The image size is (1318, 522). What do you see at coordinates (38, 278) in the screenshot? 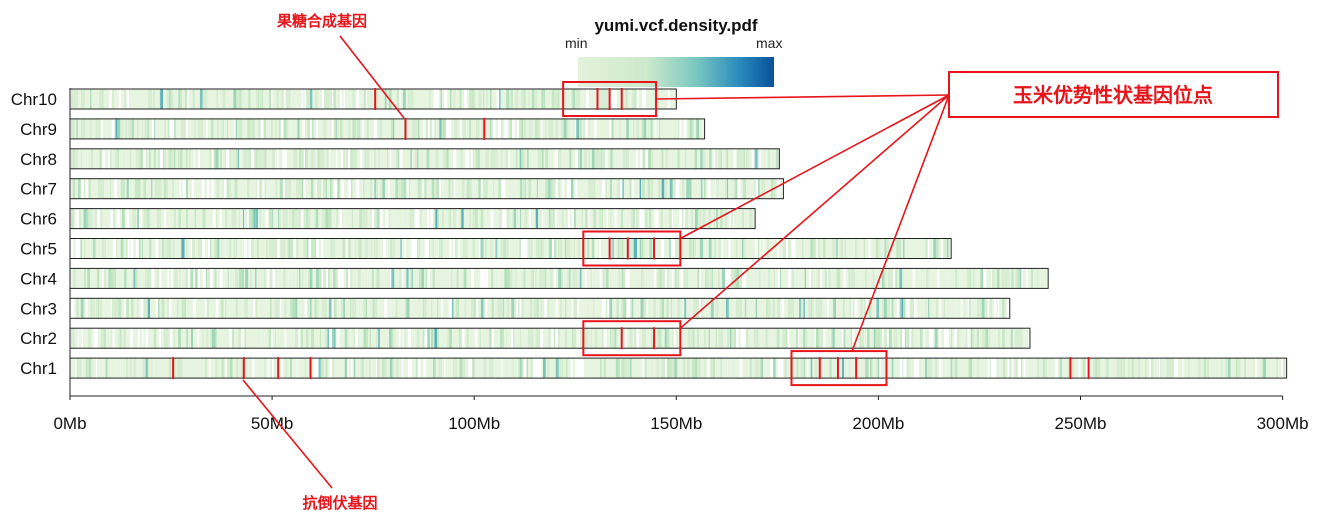
I see `chromosome-label: Chr4` at bounding box center [38, 278].